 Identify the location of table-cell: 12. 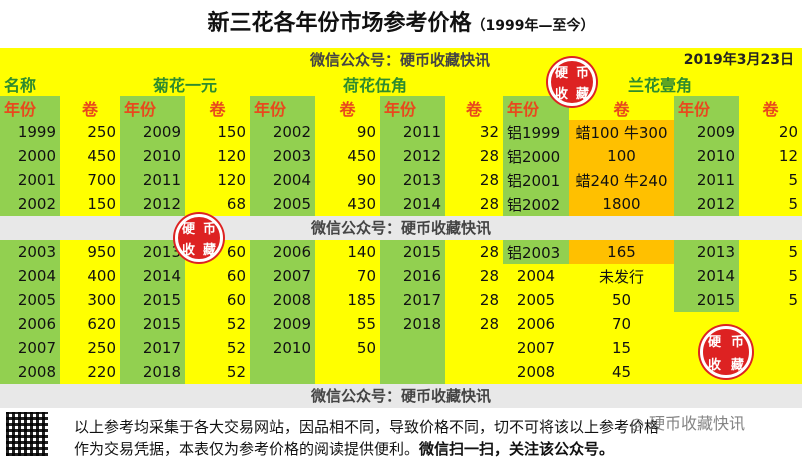
(770, 156).